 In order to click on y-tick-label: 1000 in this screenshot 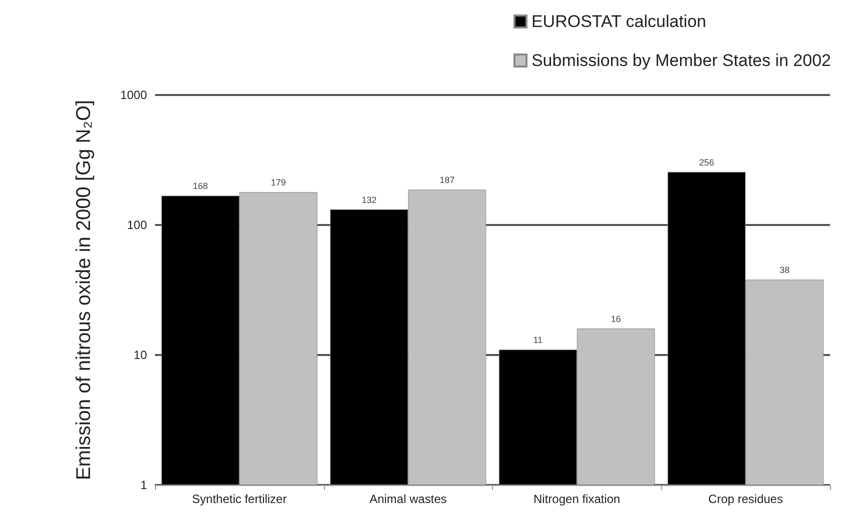, I will do `click(134, 95)`.